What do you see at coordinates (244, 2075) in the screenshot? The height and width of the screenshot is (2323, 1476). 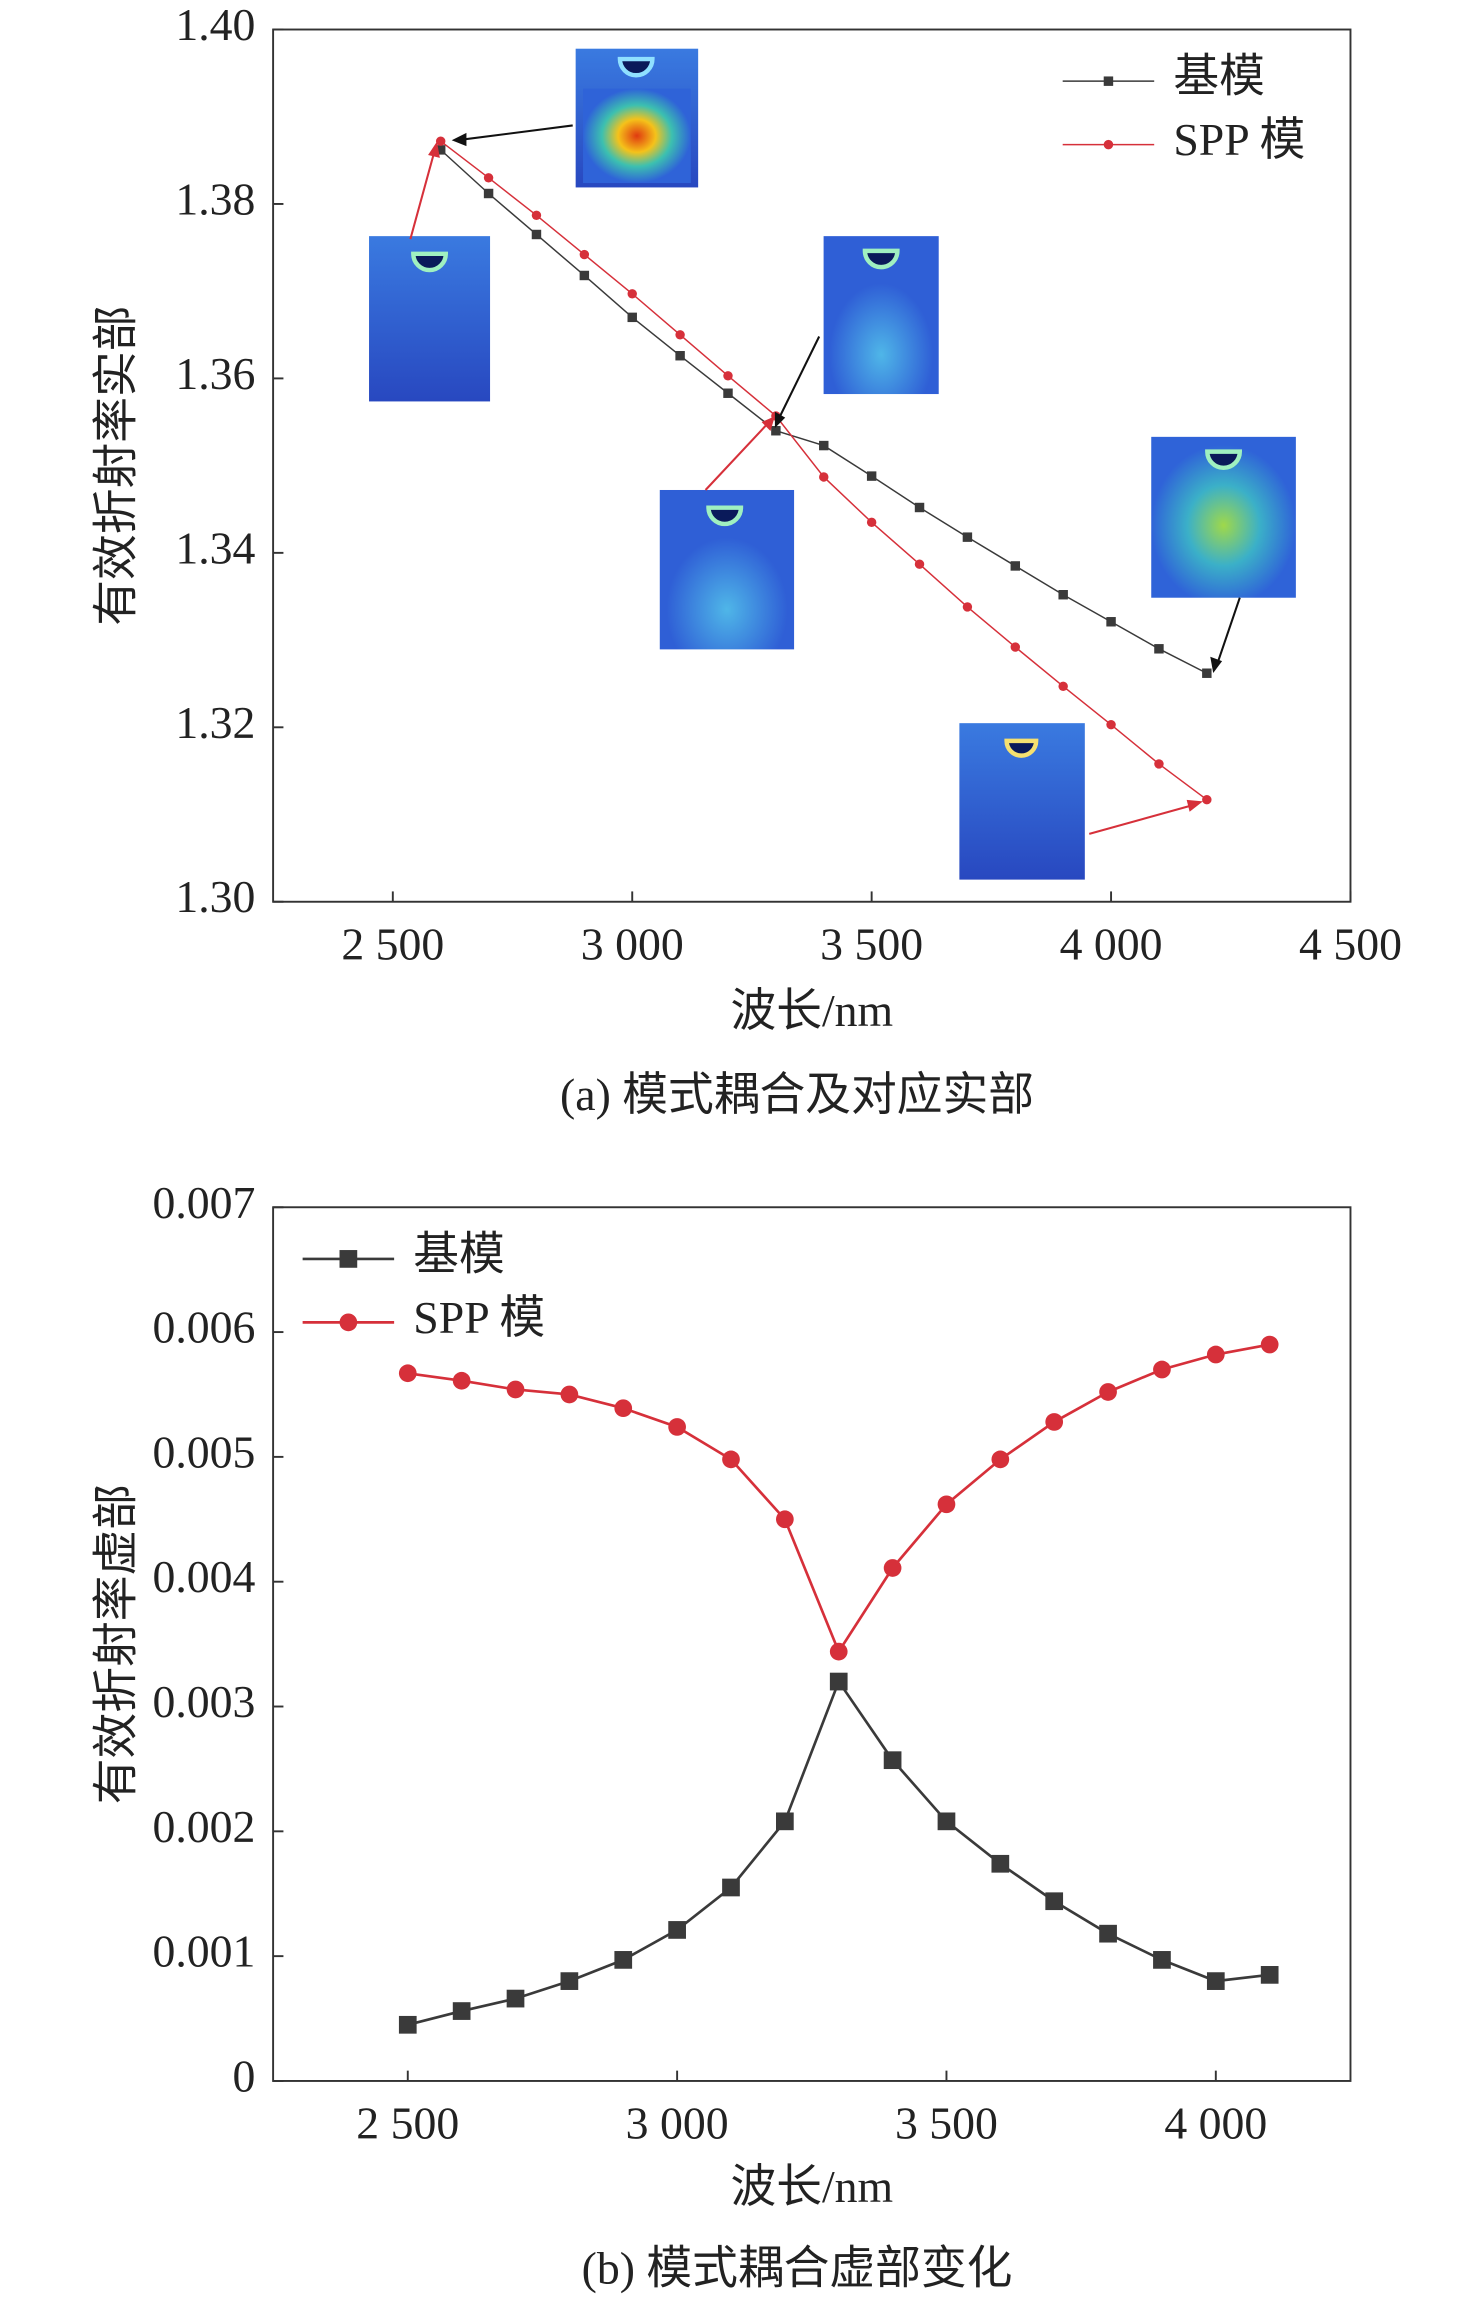 I see `y-tick-label: 0` at bounding box center [244, 2075].